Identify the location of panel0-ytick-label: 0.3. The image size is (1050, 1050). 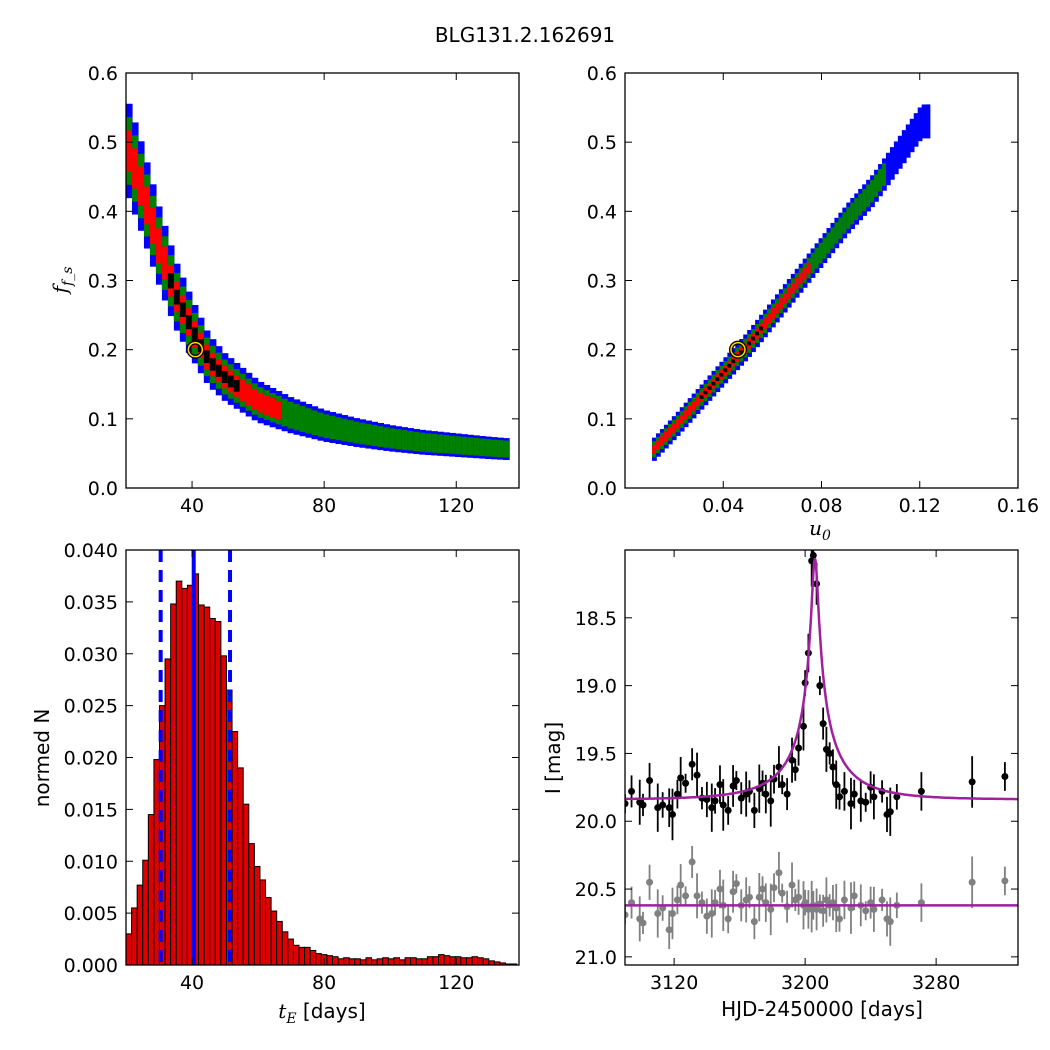
(103, 282).